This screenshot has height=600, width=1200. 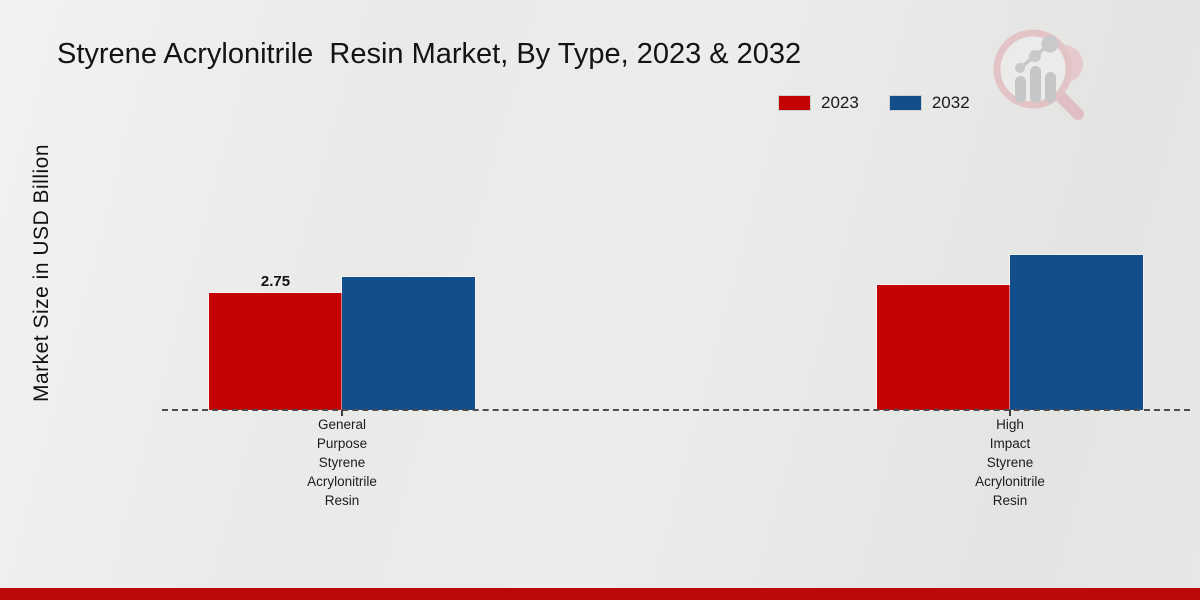 I want to click on legend-swatch-2023, so click(x=794, y=103).